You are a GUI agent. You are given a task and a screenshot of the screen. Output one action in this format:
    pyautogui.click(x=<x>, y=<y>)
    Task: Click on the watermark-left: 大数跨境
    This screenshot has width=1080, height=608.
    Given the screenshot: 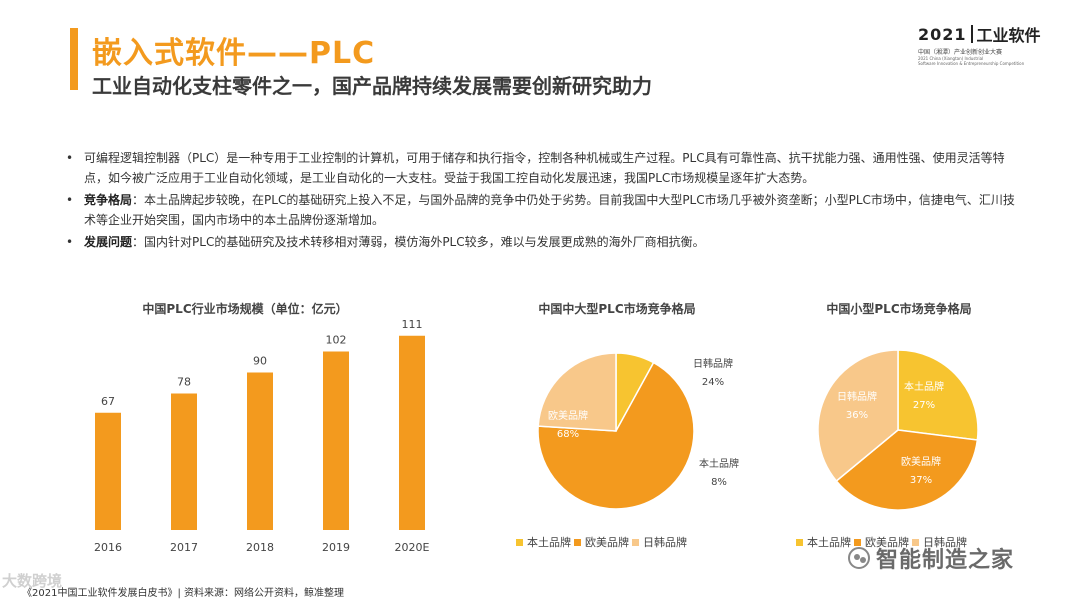 What is the action you would take?
    pyautogui.click(x=32, y=581)
    